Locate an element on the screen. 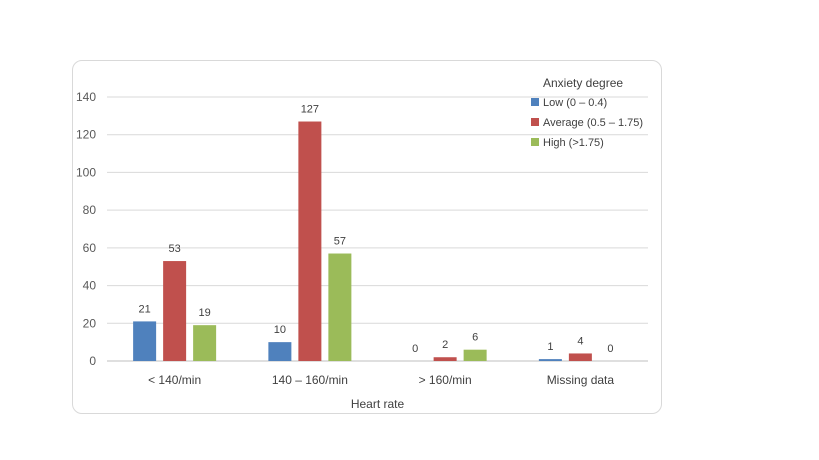 This screenshot has width=819, height=460. y-tick-label: 140 is located at coordinates (86, 97).